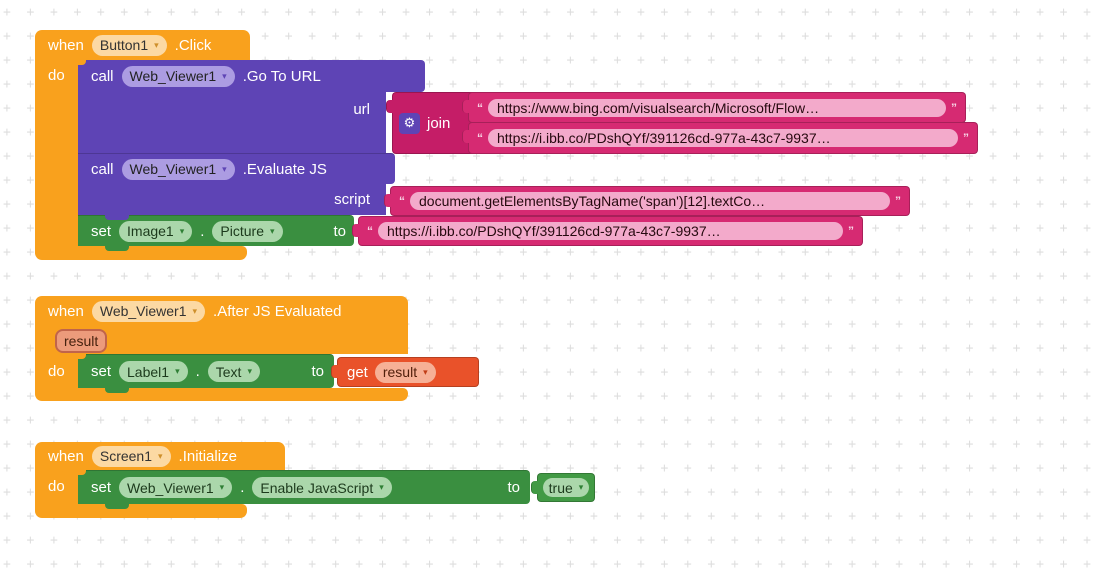  Describe the element at coordinates (400, 372) in the screenshot. I see `variable-name: result` at that location.